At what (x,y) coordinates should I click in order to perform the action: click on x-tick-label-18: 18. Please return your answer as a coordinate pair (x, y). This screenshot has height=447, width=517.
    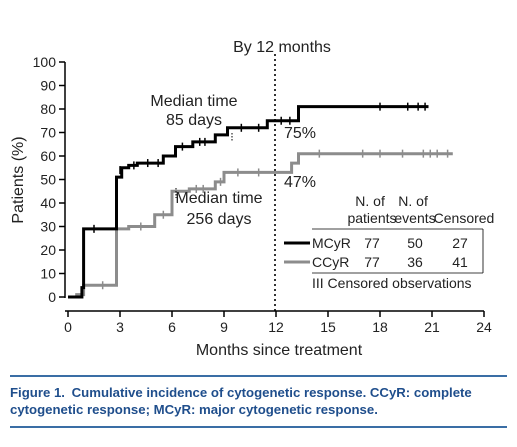
    Looking at the image, I should click on (380, 327).